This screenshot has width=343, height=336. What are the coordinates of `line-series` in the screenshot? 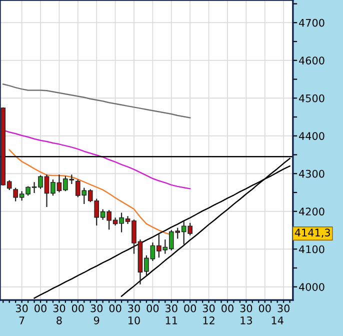 It's located at (96, 101).